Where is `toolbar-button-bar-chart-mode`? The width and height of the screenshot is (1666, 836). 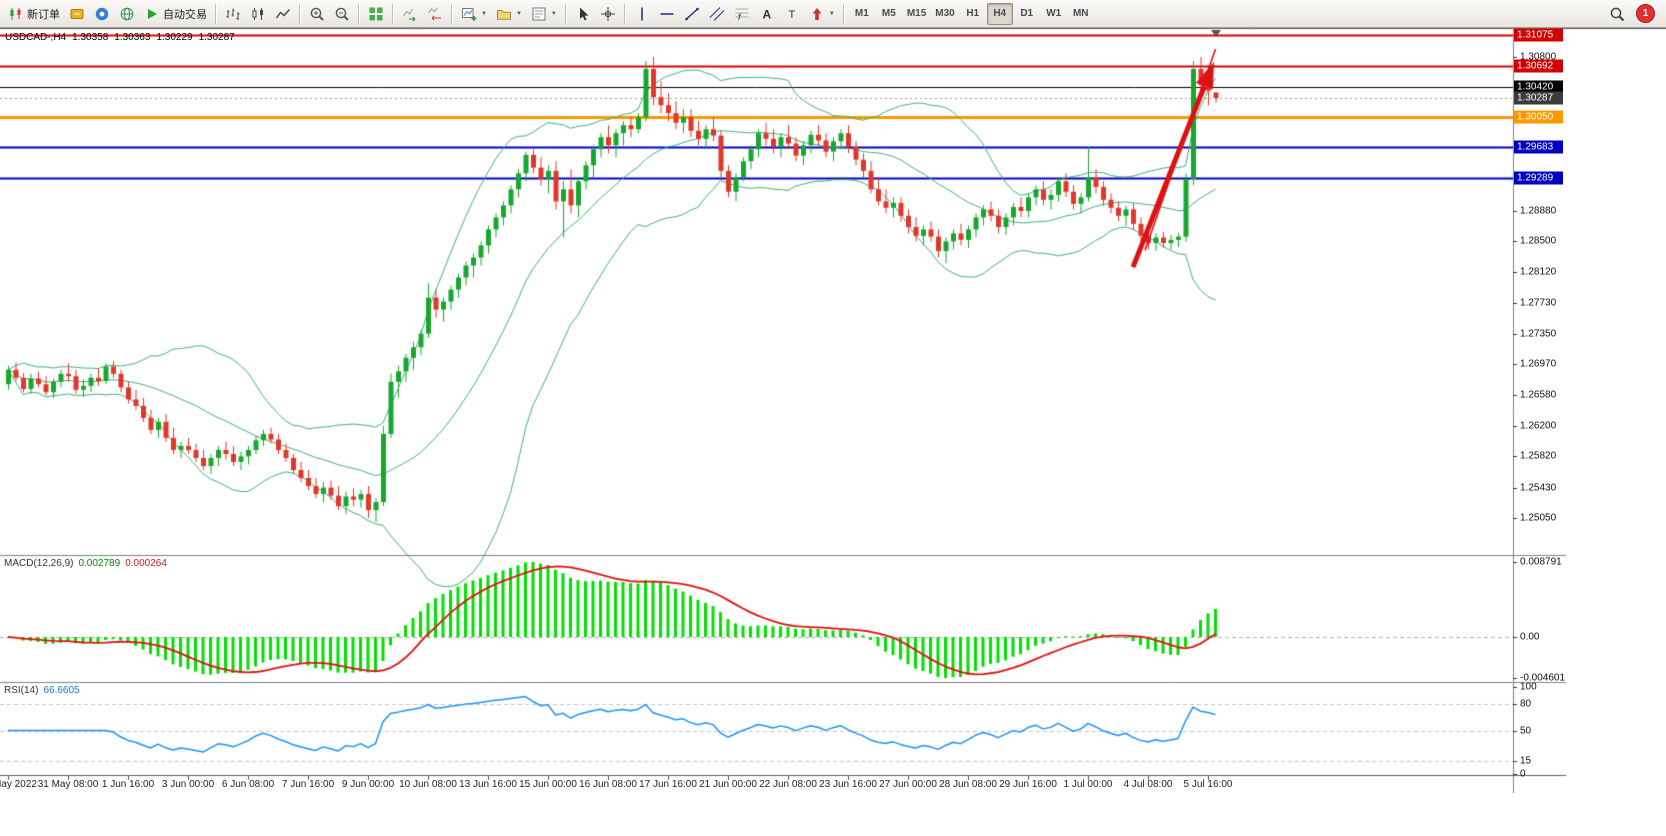
toolbar-button-bar-chart-mode is located at coordinates (233, 14).